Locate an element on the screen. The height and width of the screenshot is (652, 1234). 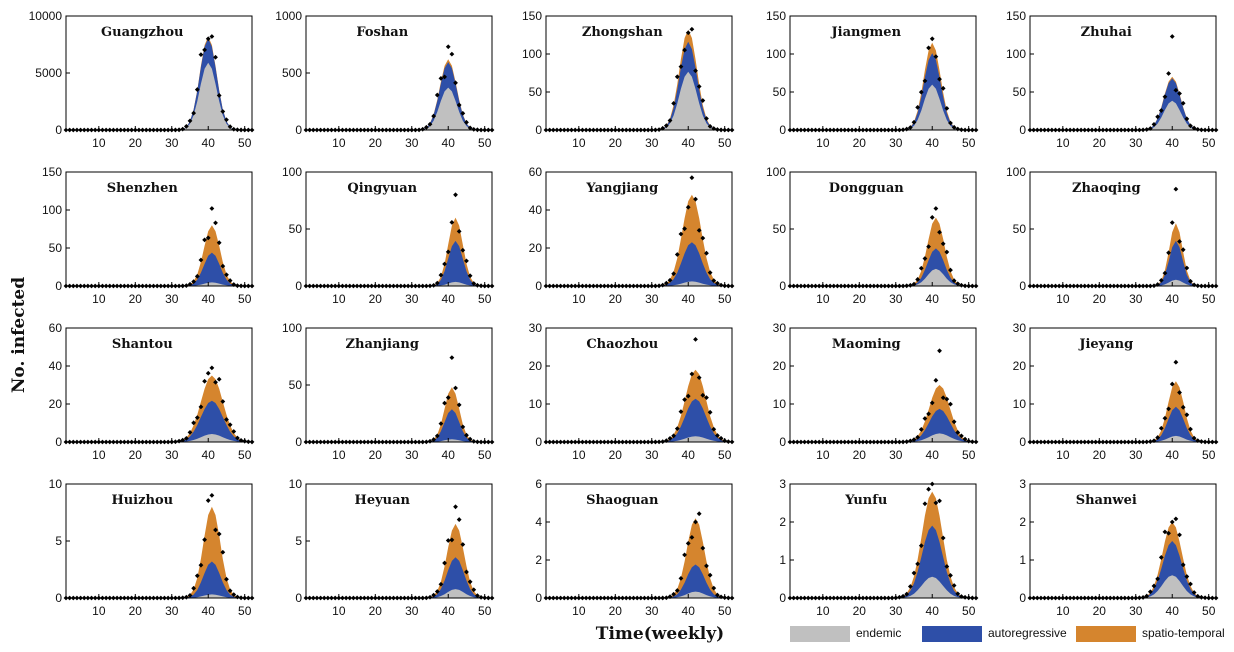
y-tick-label: 100 is located at coordinates (776, 54).